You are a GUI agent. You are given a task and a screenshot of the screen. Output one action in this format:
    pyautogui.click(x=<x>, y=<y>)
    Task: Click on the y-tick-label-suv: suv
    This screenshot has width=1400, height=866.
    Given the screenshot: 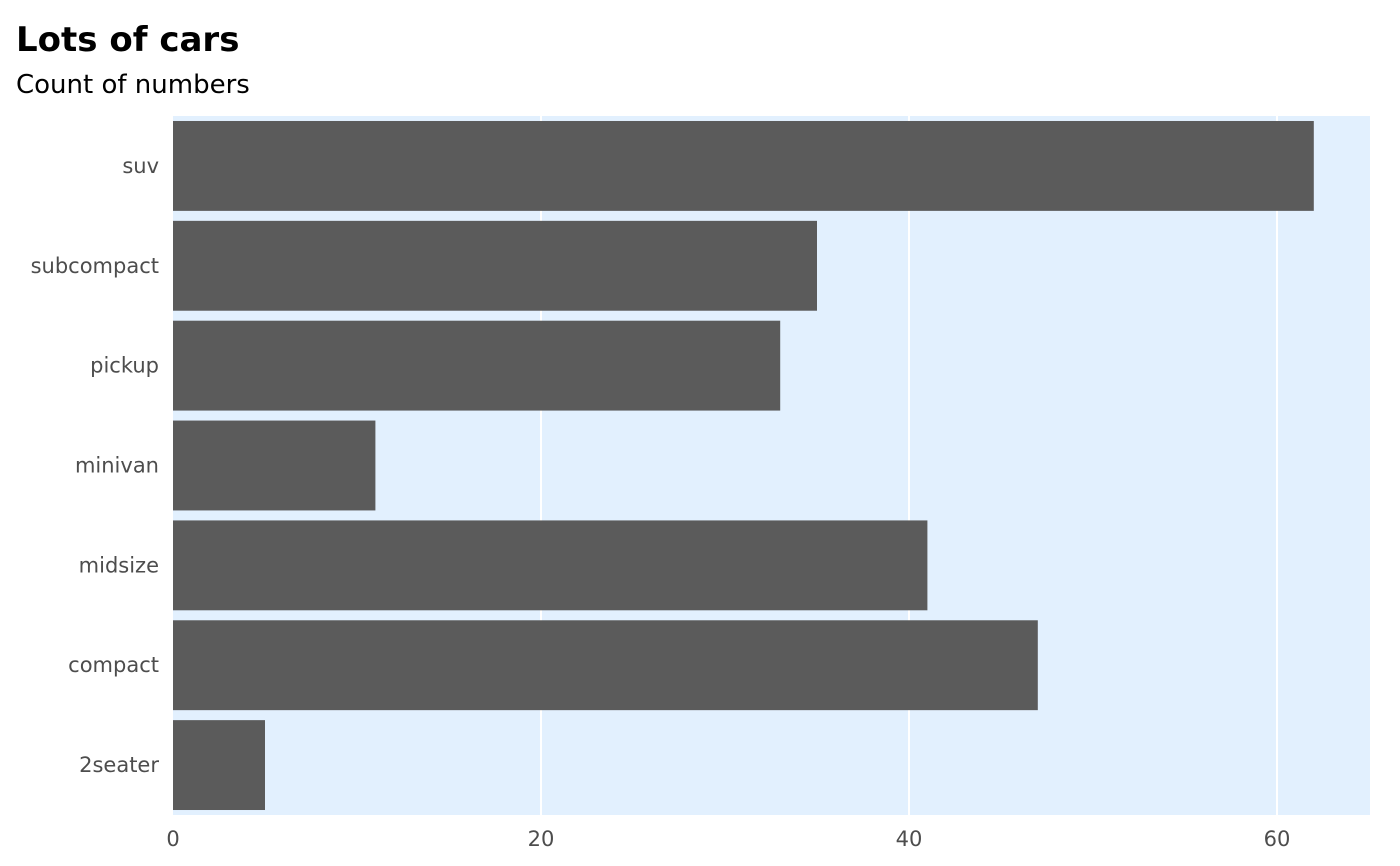 What is the action you would take?
    pyautogui.click(x=140, y=166)
    